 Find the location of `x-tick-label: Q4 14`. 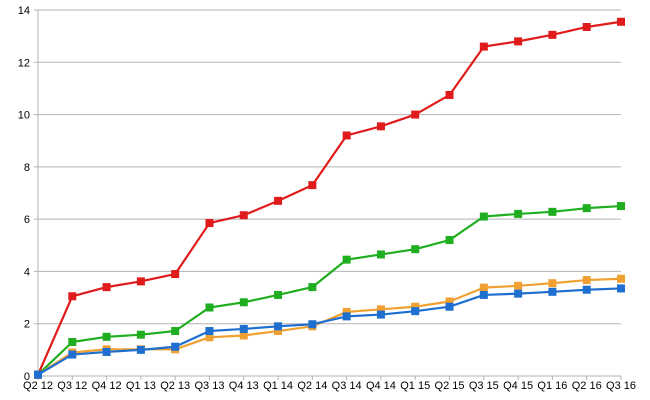

x-tick-label: Q4 14 is located at coordinates (381, 386).